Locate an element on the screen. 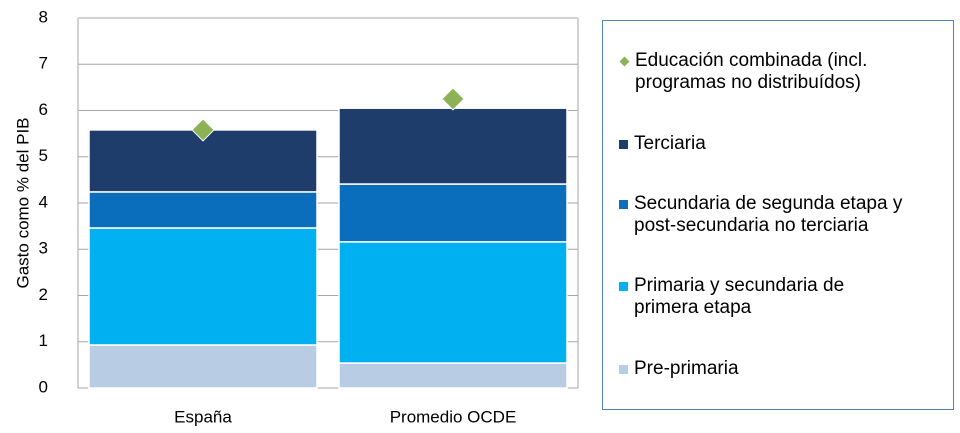 This screenshot has height=433, width=960. legend-item: Terciaria is located at coordinates (783, 144).